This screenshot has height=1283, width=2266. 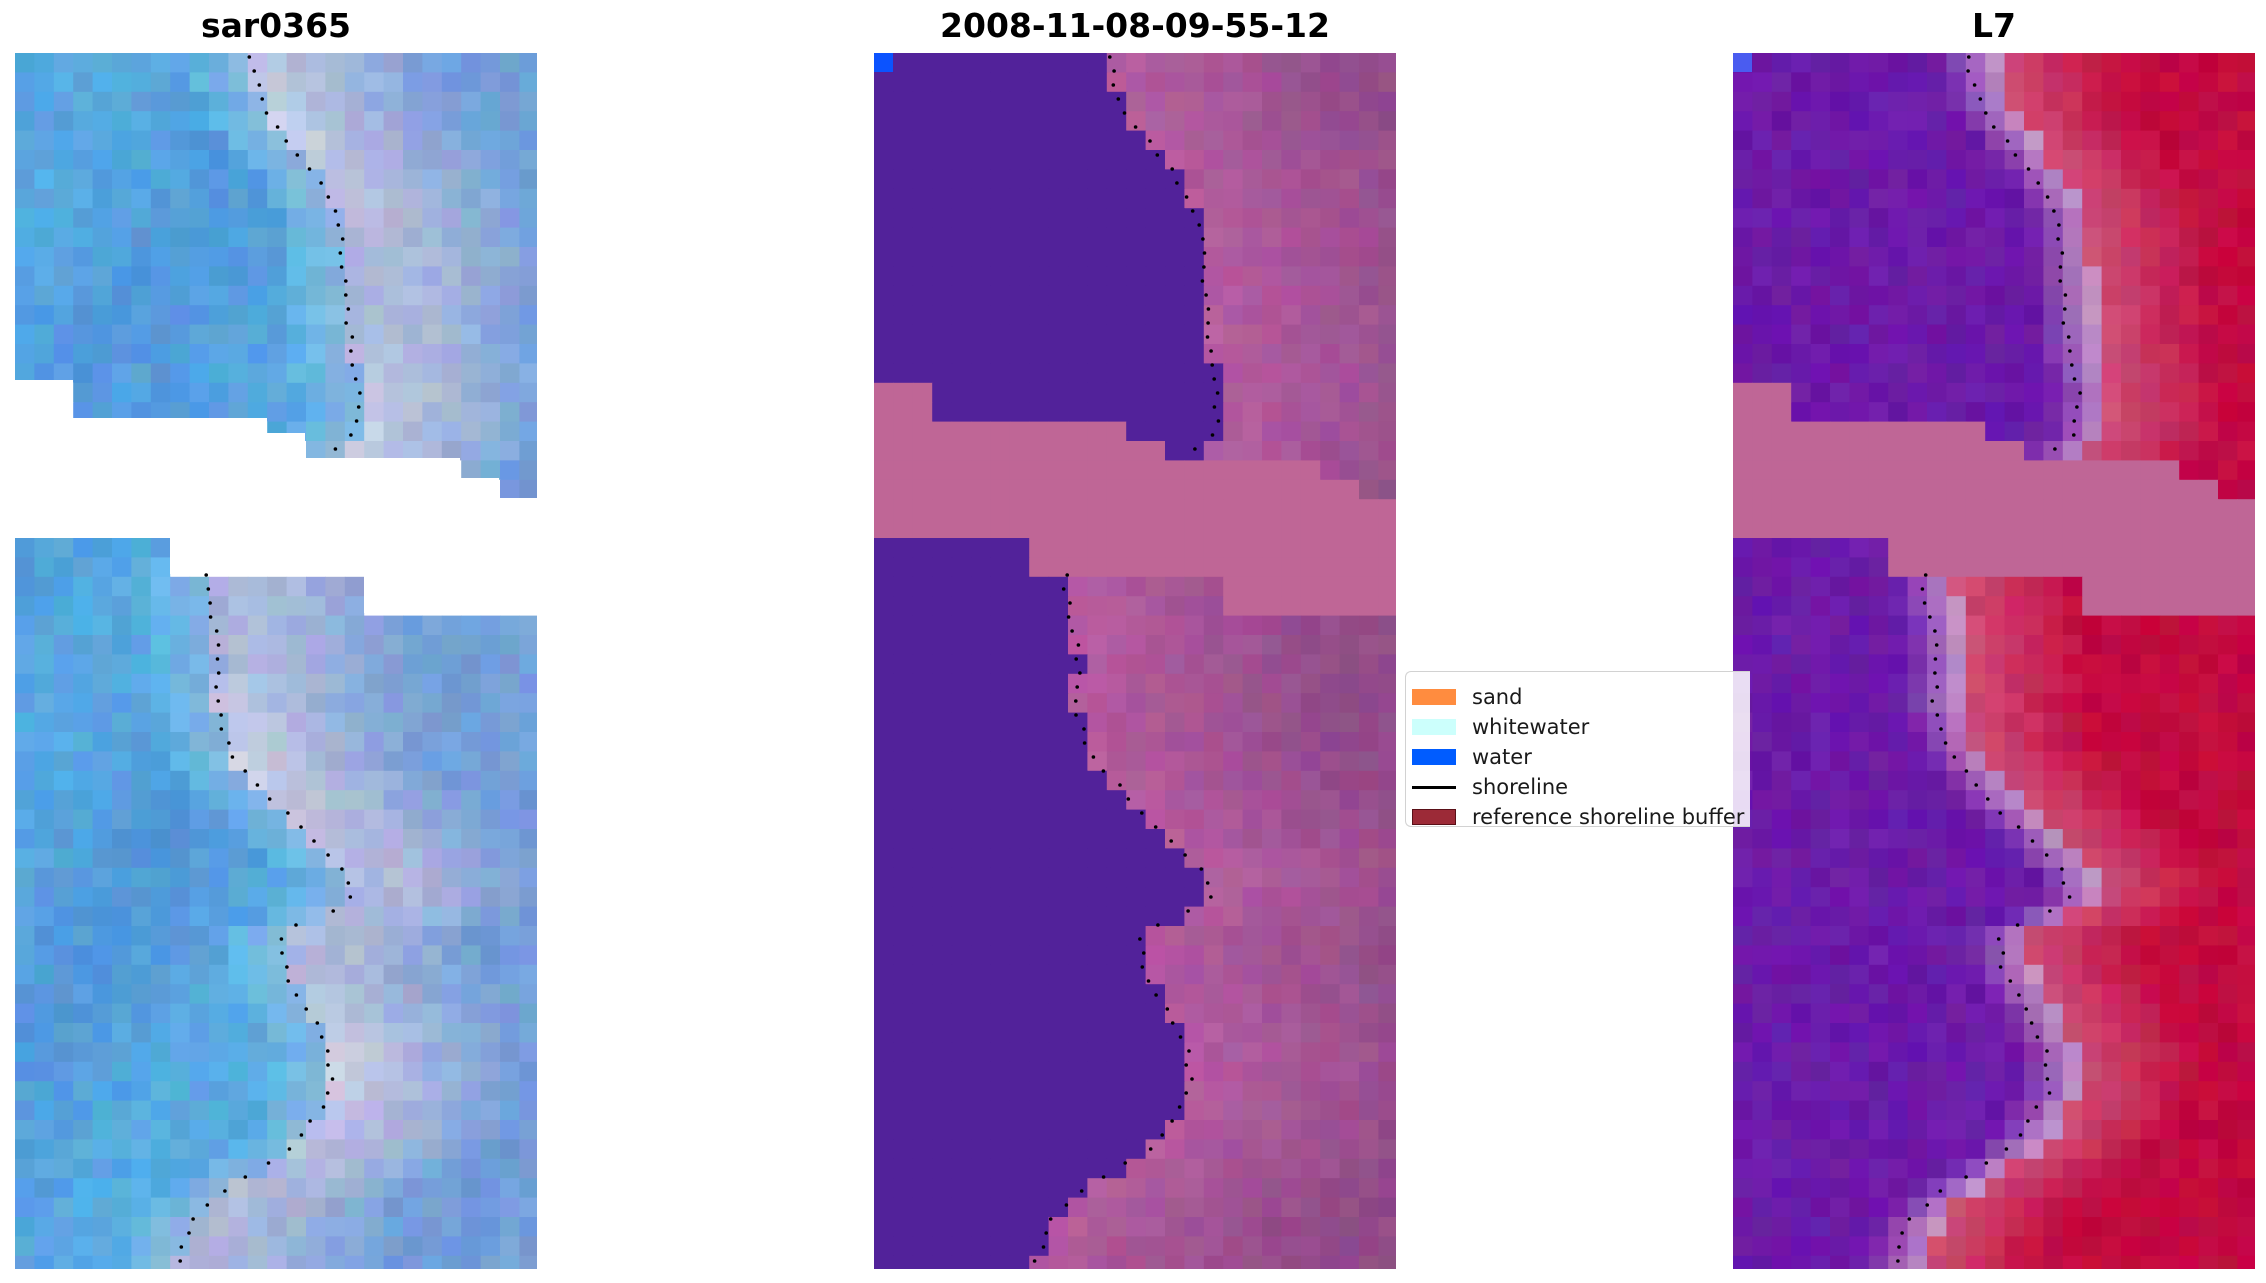 I want to click on legend-label-whitewater: whitewater, so click(x=1531, y=727).